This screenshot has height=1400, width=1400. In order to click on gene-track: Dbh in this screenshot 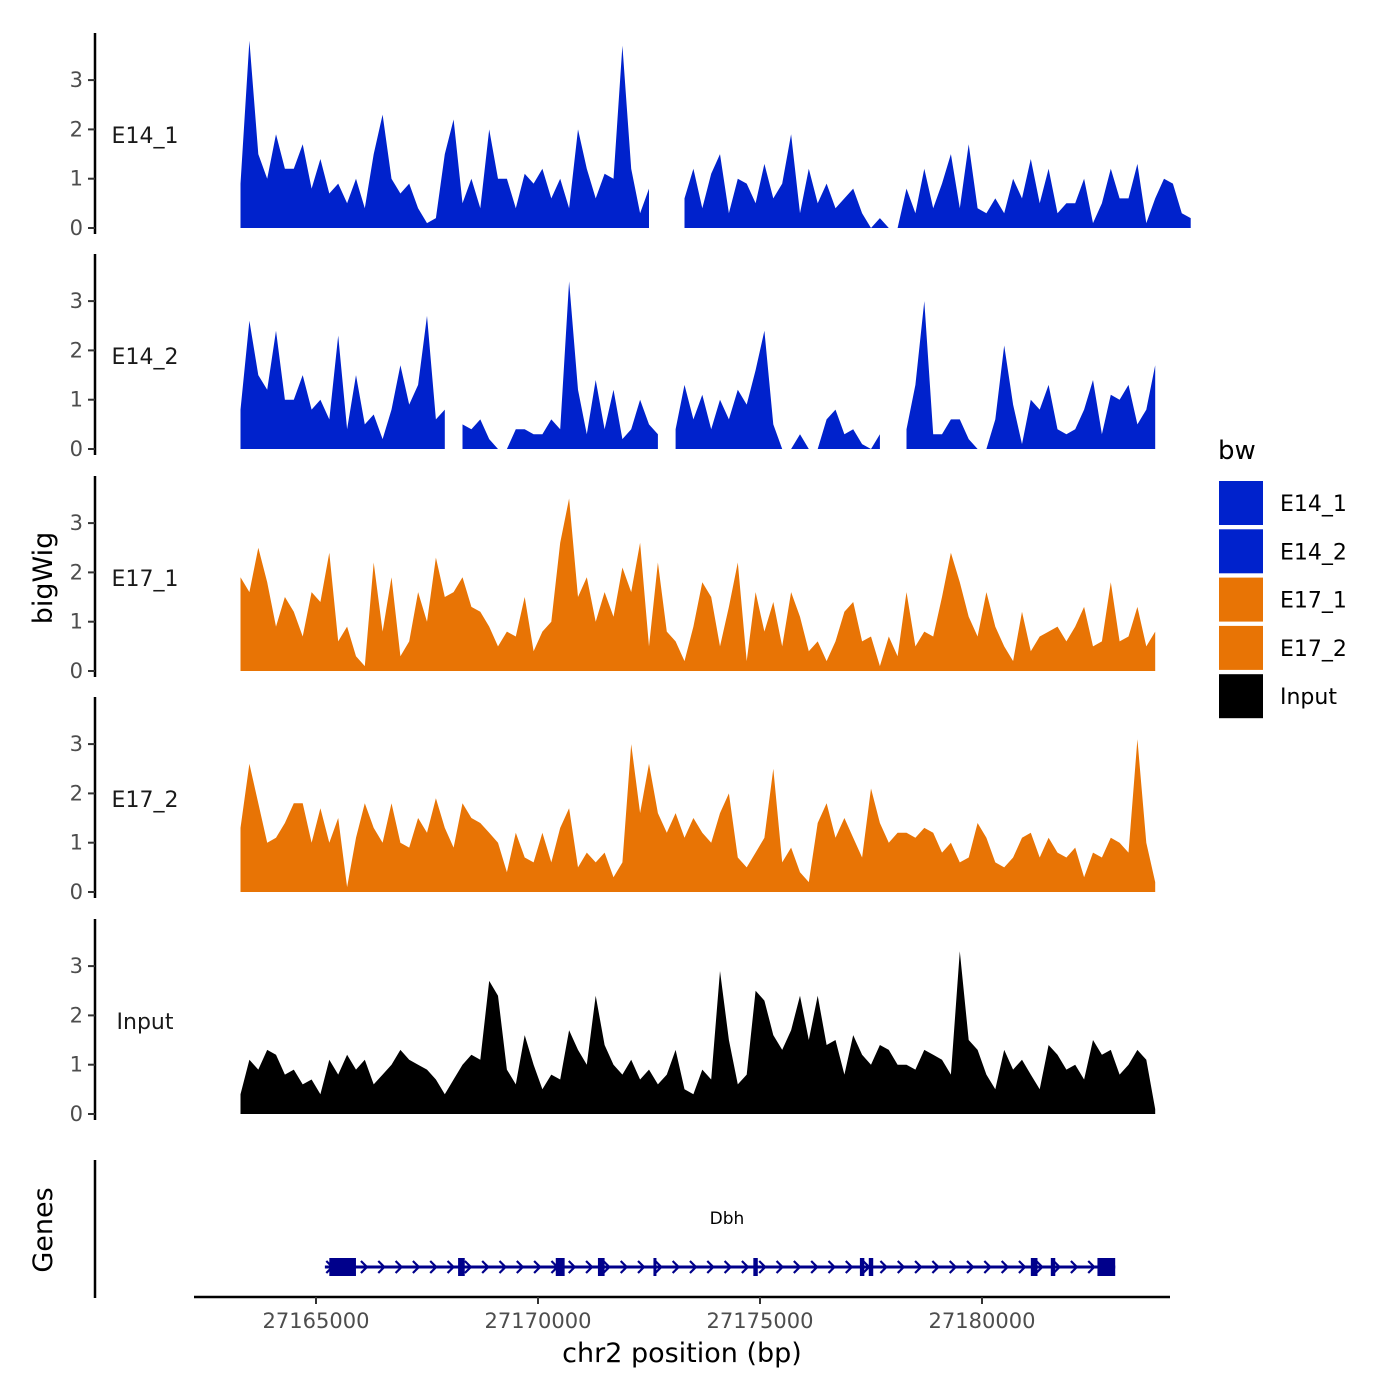, I will do `click(604, 1229)`.